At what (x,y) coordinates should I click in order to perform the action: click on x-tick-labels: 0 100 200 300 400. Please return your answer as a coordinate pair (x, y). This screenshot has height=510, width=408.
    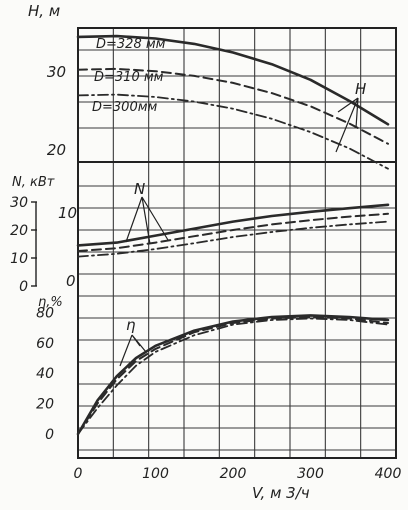
    Looking at the image, I should click on (238, 474).